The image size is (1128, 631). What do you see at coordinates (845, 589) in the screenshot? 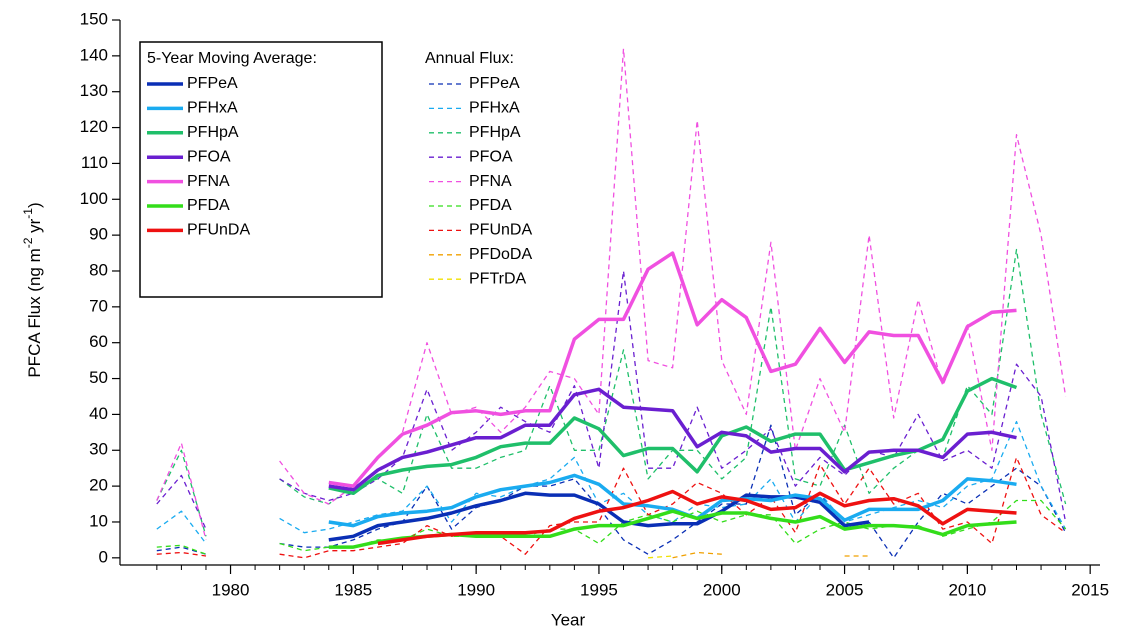
I see `x-tick-label: 2005` at bounding box center [845, 589].